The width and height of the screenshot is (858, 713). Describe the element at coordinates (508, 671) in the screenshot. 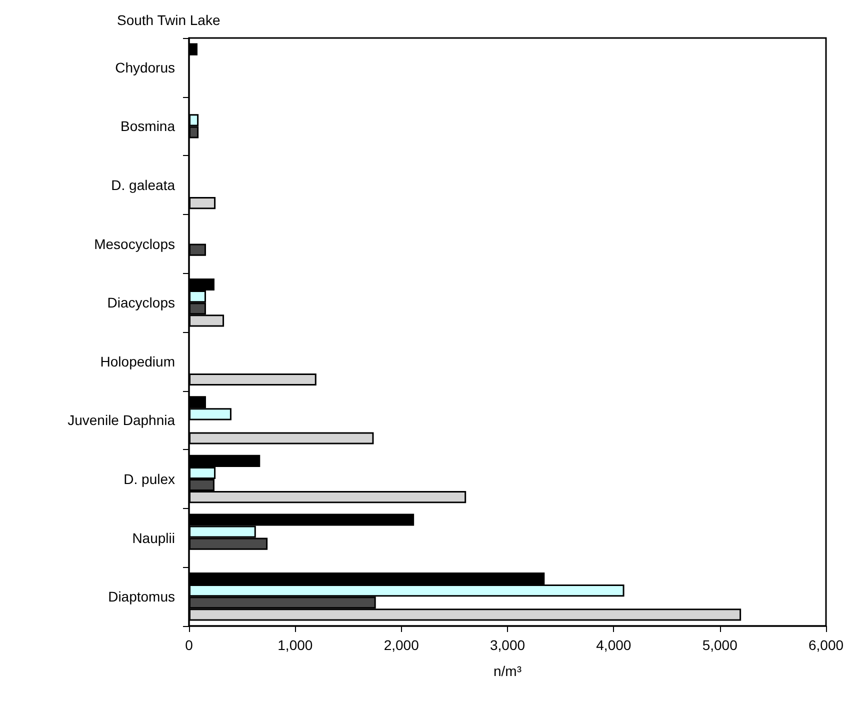

I see `x-axis-title: n/m³` at that location.